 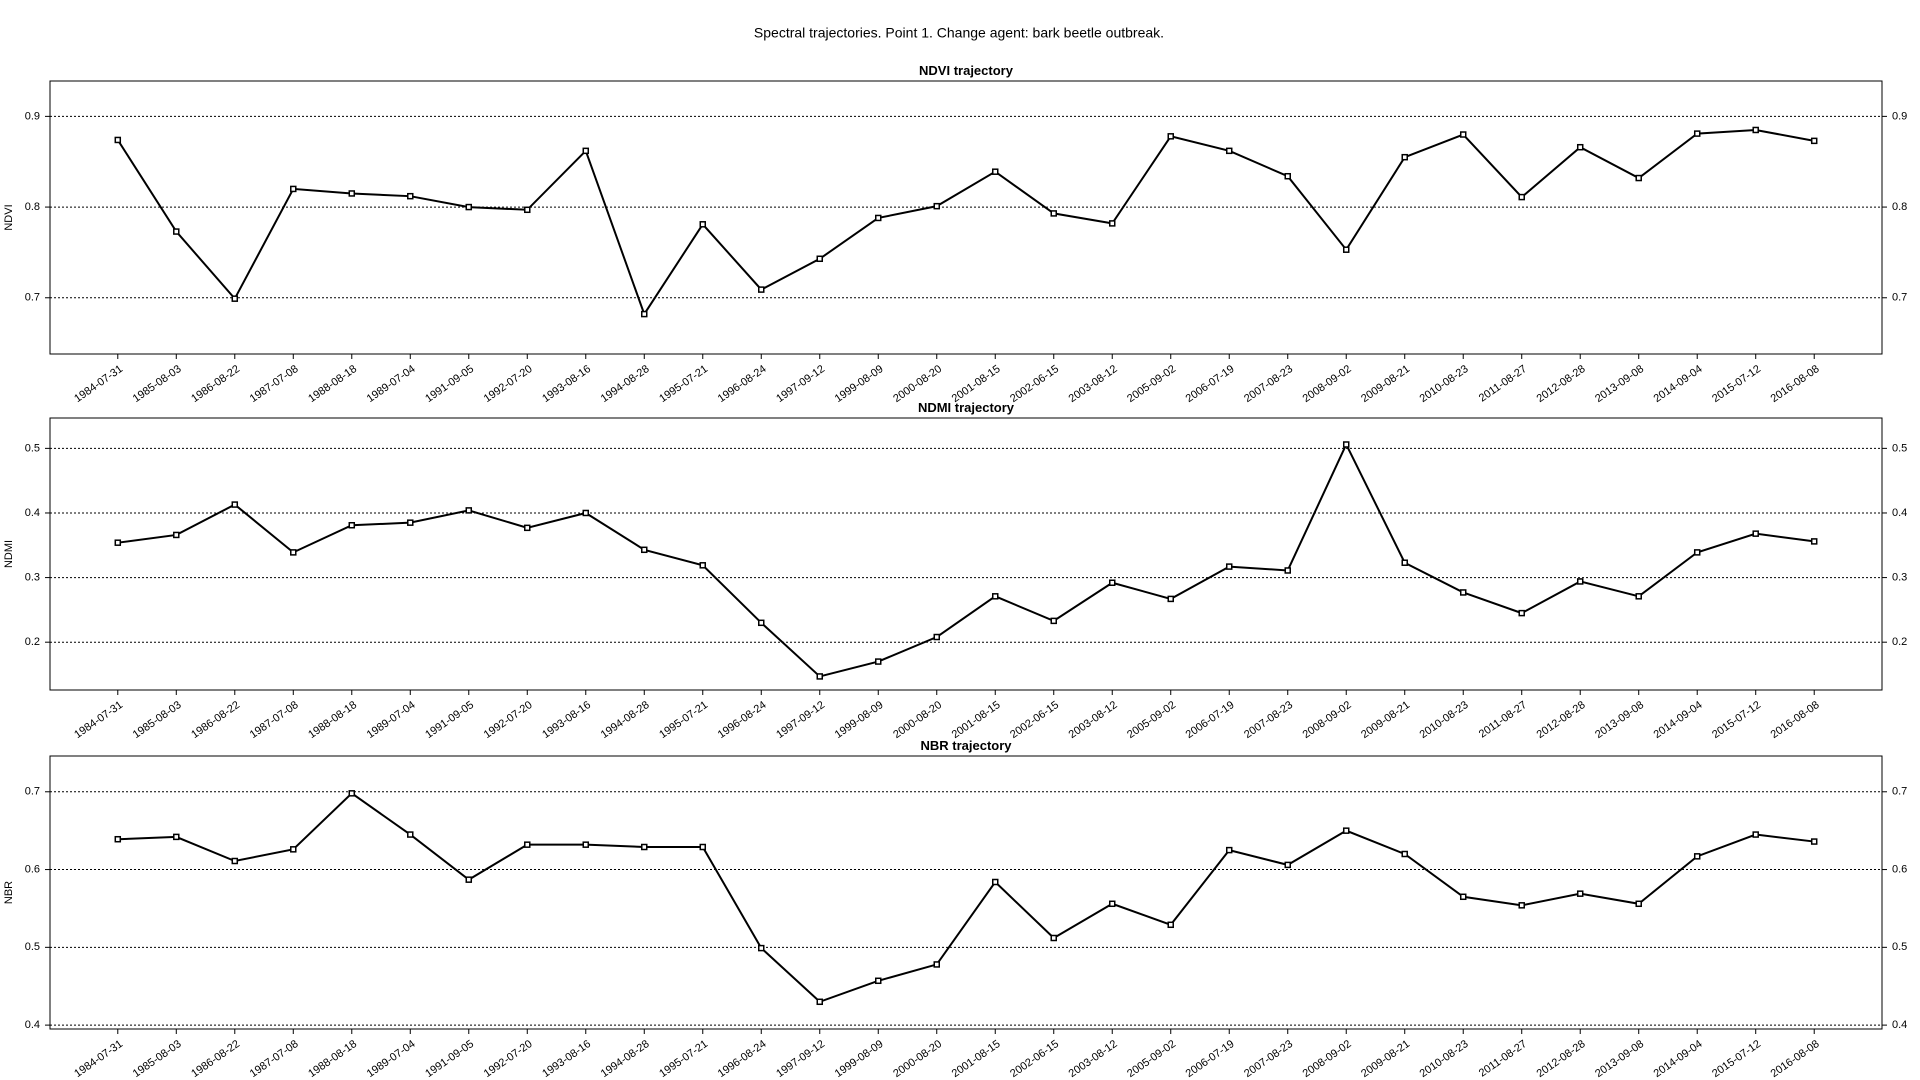 I want to click on x-tick-label: 2008-09-02, so click(x=1327, y=1059).